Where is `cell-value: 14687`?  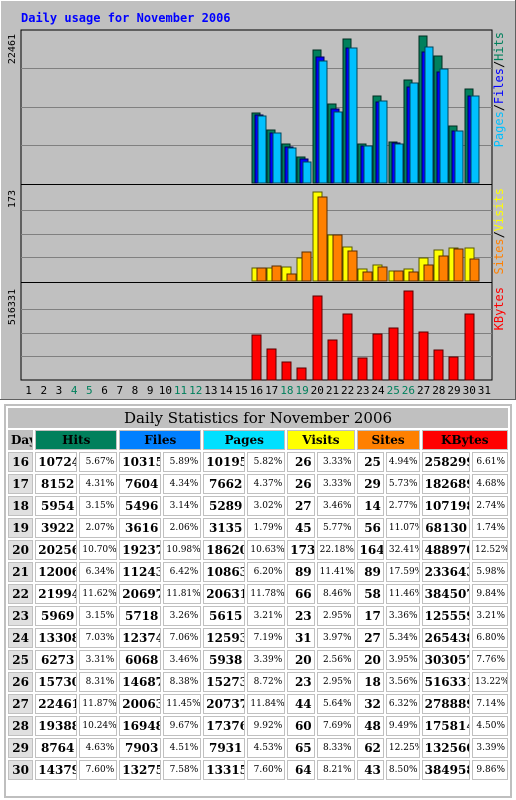
cell-value: 14687 is located at coordinates (140, 682).